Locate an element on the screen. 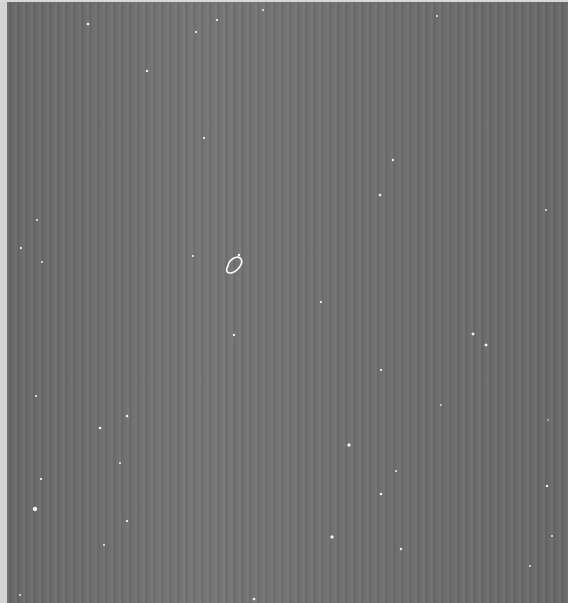  ellipse-outline is located at coordinates (234, 265).